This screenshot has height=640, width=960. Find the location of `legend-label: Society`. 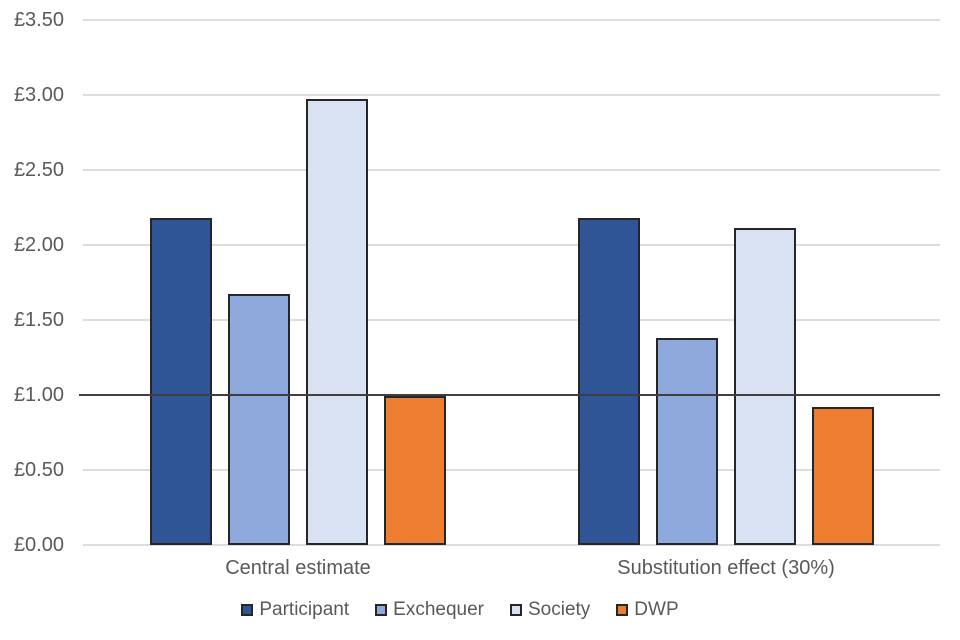

legend-label: Society is located at coordinates (559, 609).